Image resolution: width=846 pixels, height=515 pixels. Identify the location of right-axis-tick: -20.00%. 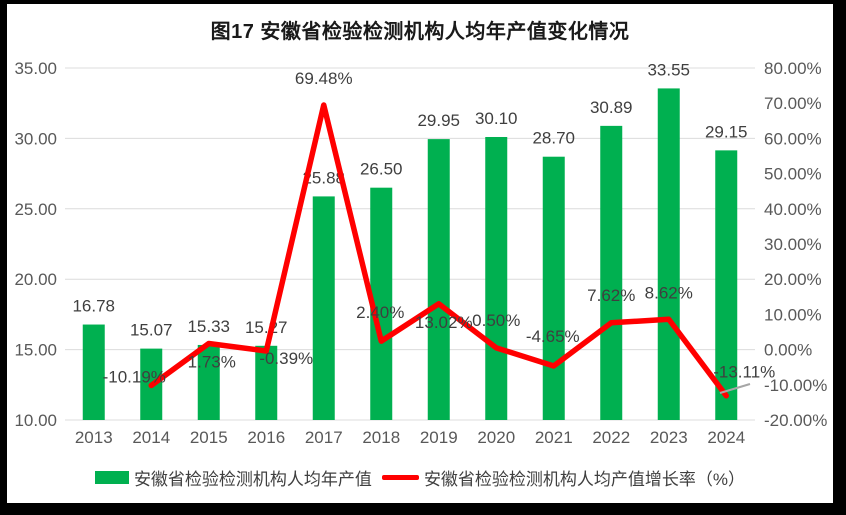
(795, 420).